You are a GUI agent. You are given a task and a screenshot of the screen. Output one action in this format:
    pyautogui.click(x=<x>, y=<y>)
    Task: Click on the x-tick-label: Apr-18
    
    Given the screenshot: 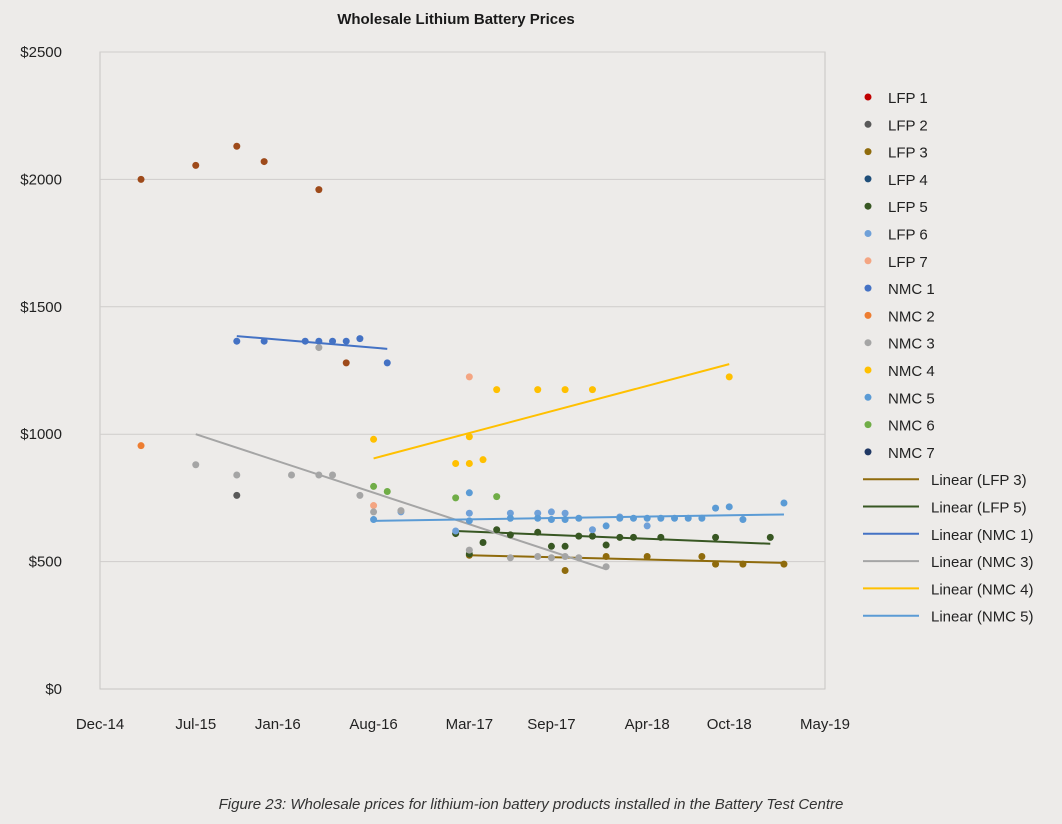 What is the action you would take?
    pyautogui.click(x=647, y=724)
    